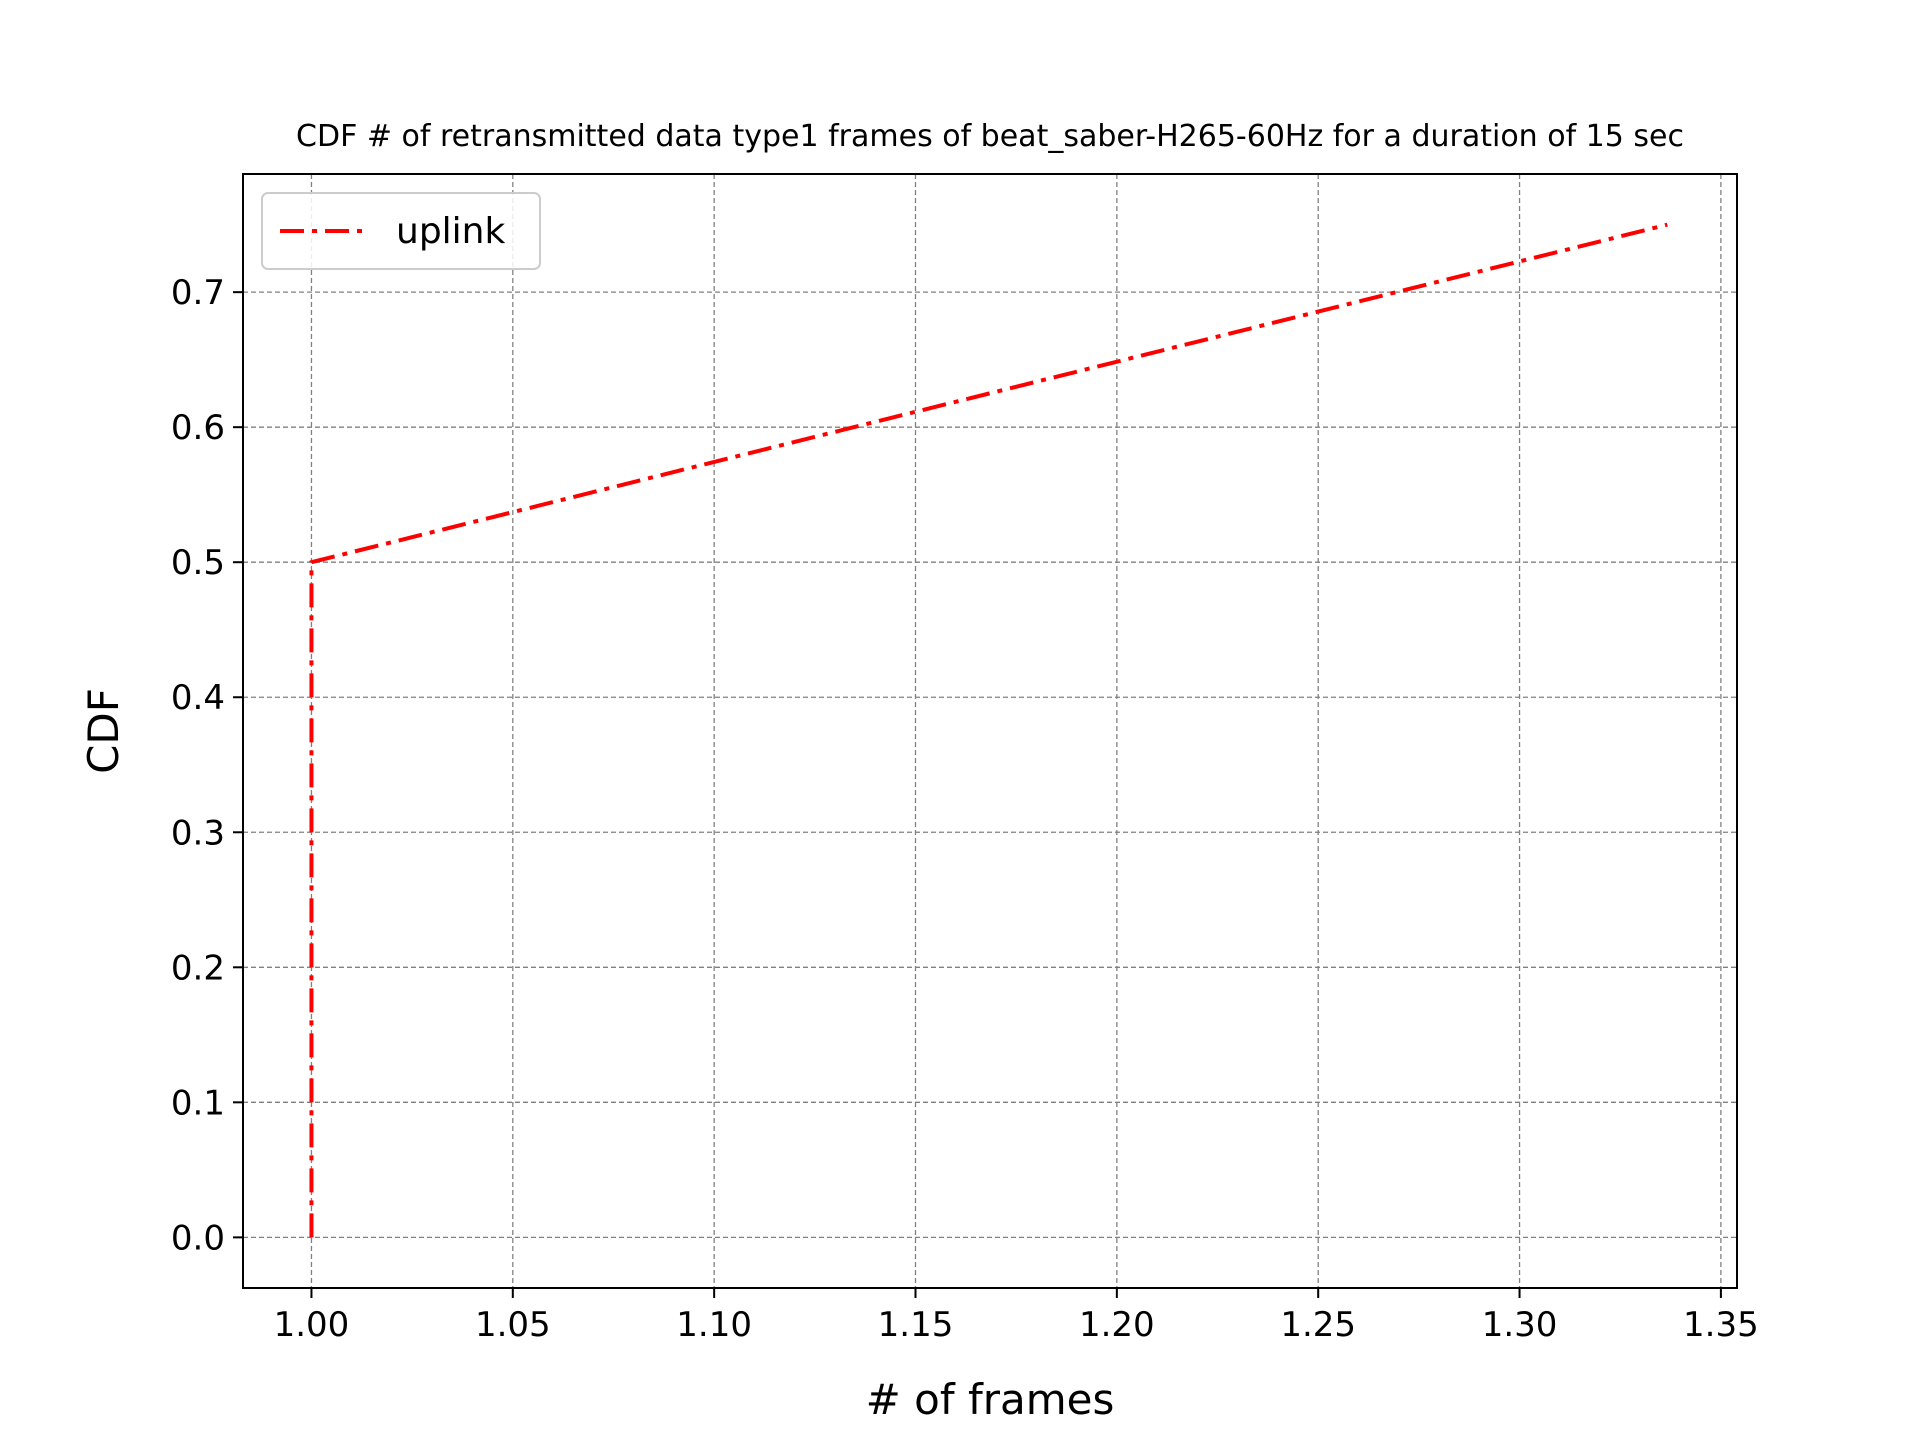 Image resolution: width=1920 pixels, height=1440 pixels. Describe the element at coordinates (1721, 1325) in the screenshot. I see `x-tick-label: 1.35` at that location.